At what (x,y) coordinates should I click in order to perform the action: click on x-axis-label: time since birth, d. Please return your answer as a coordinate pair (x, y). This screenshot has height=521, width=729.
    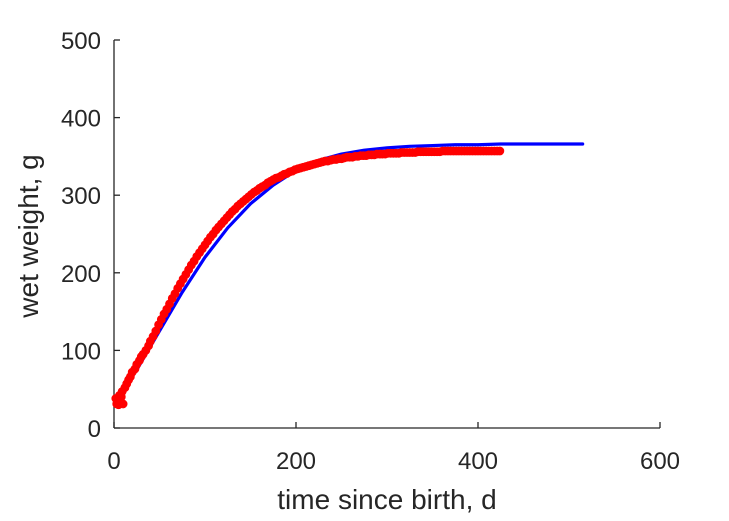
    Looking at the image, I should click on (386, 499).